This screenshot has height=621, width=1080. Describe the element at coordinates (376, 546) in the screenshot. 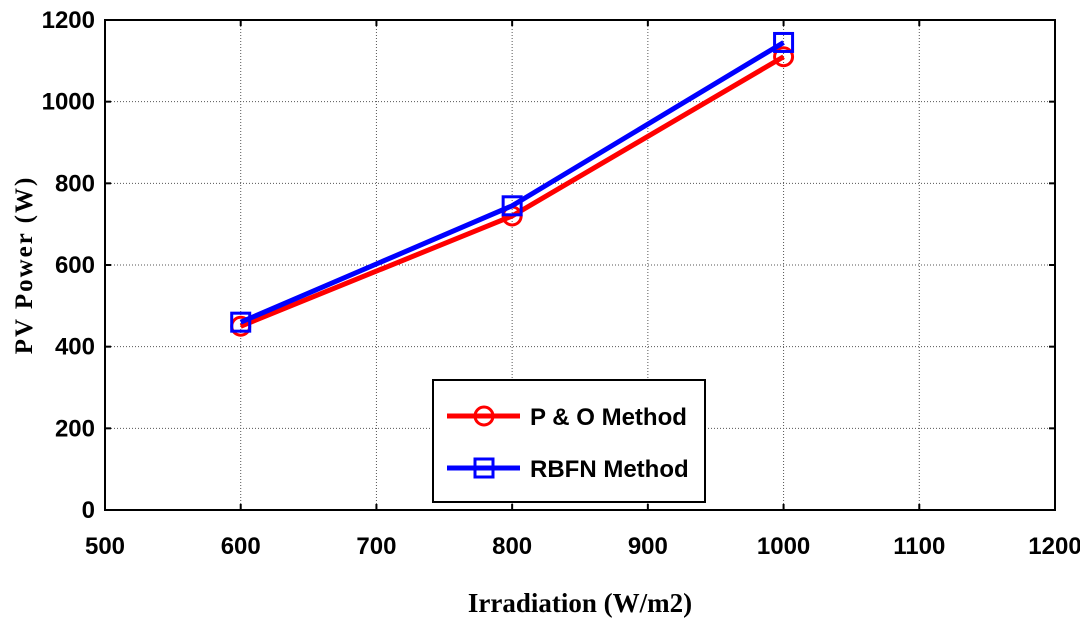

I see `x-tick-label: 700` at that location.